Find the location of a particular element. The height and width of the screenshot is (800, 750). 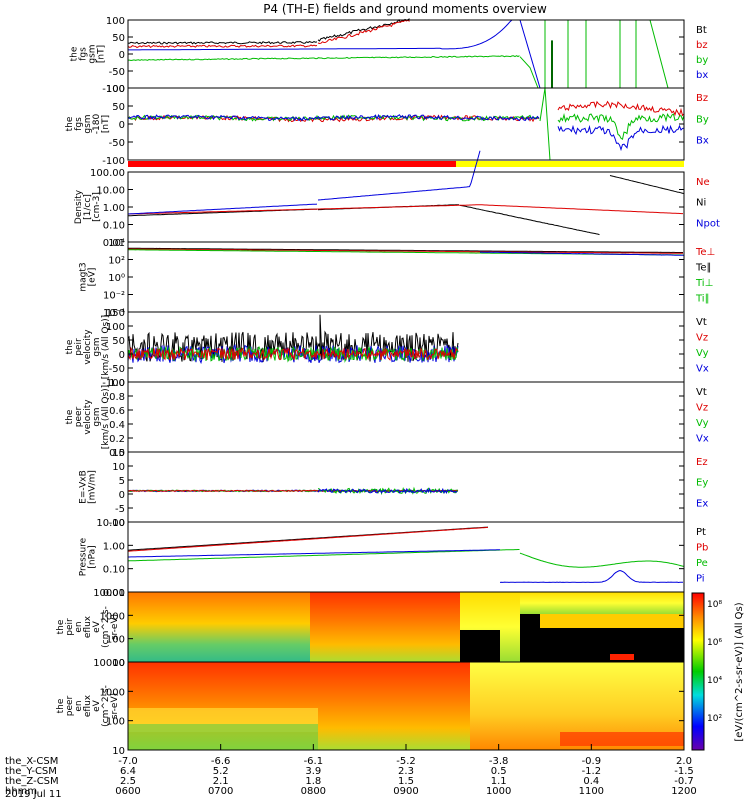

y-axis-label: [km/s (All Qs)] is located at coordinates (106, 417).